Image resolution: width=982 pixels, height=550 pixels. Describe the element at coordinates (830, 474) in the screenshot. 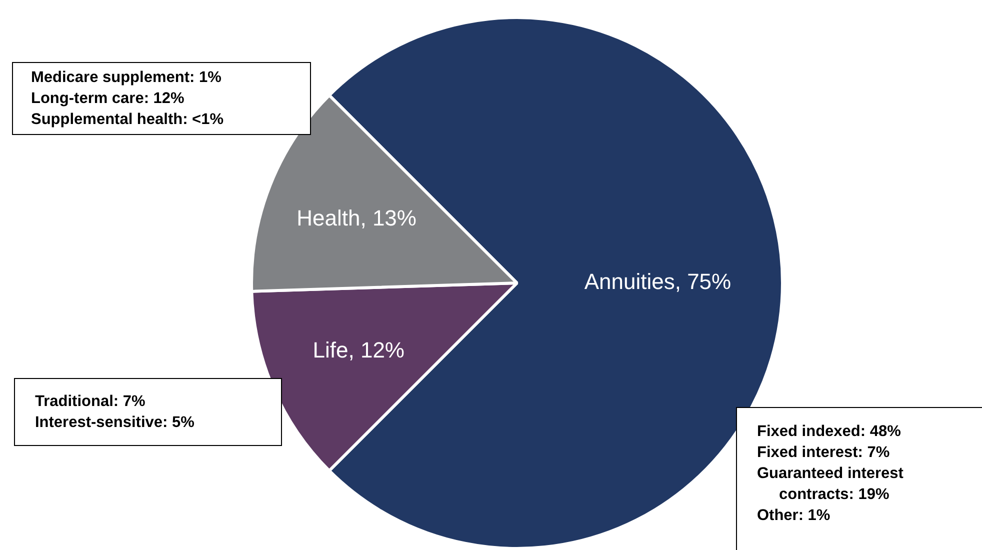

I see `text: Fixed indexed: 48% Fixed interest: 7% Guaranteed interest contracts: 19% Other: 1%` at that location.